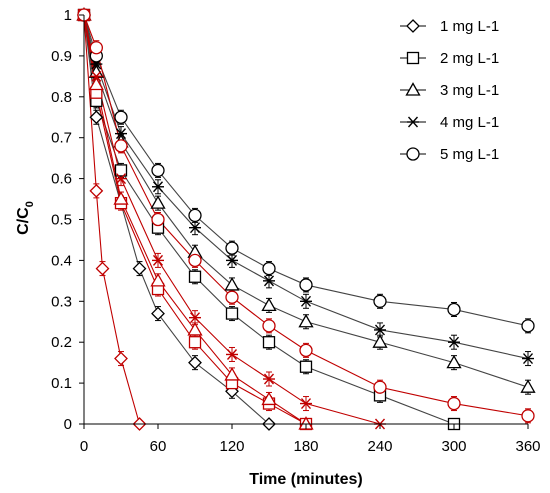 The height and width of the screenshot is (493, 550). What do you see at coordinates (61, 342) in the screenshot?
I see `y-tick-label: 0.2` at bounding box center [61, 342].